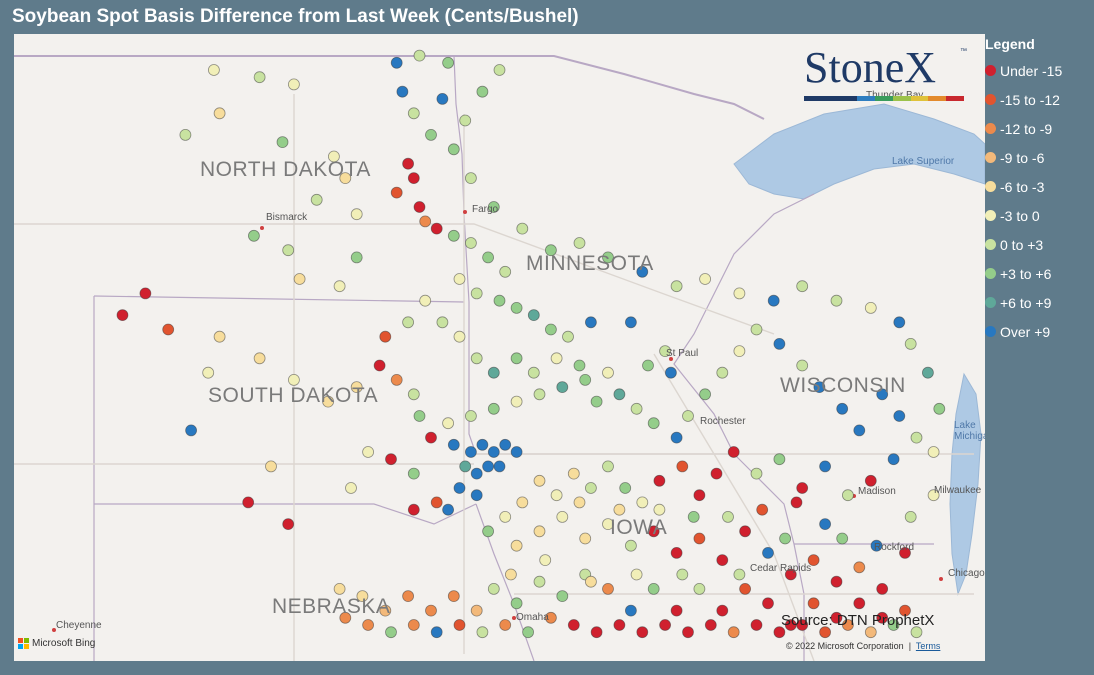 The width and height of the screenshot is (1094, 675). I want to click on legend-item: -12 to -9, so click(1037, 128).